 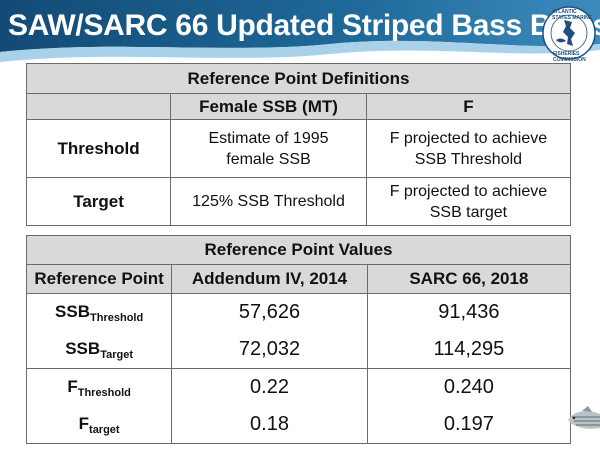 What do you see at coordinates (468, 201) in the screenshot?
I see `target-f-definition: F projected to achieve SSB target` at bounding box center [468, 201].